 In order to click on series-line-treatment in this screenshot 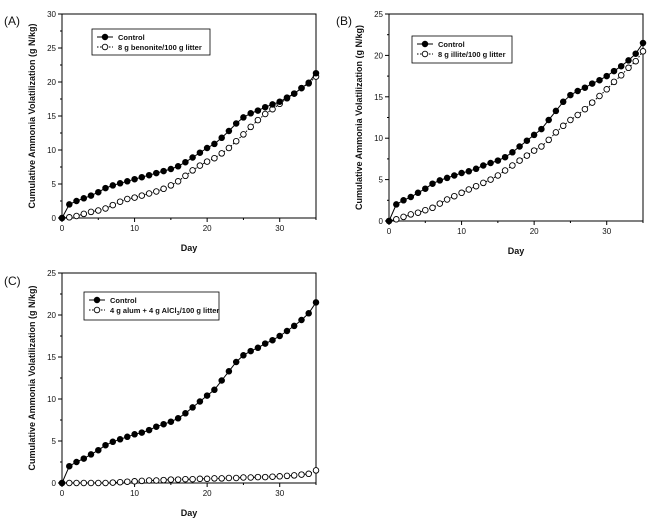, I will do `click(189, 147)`.